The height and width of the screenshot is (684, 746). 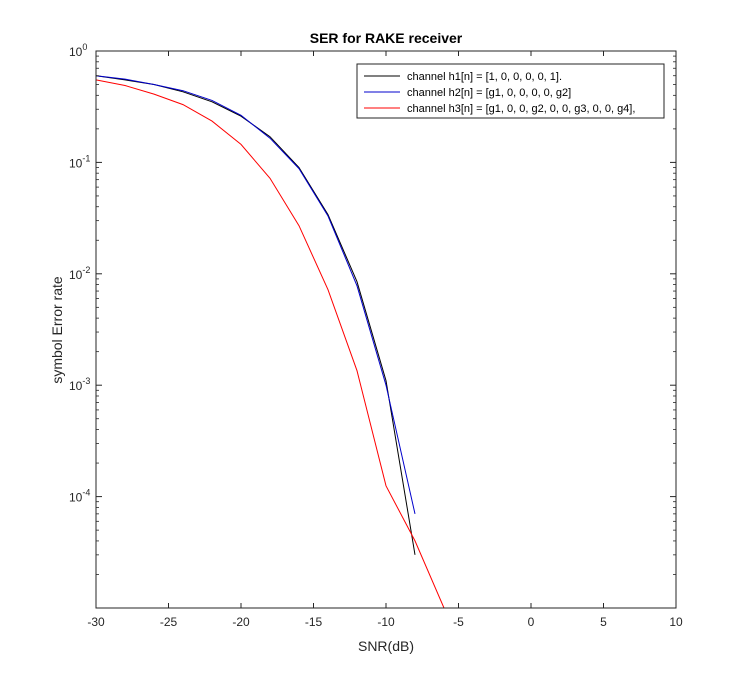 I want to click on y-tick-label: 10⁻², so click(x=79, y=273).